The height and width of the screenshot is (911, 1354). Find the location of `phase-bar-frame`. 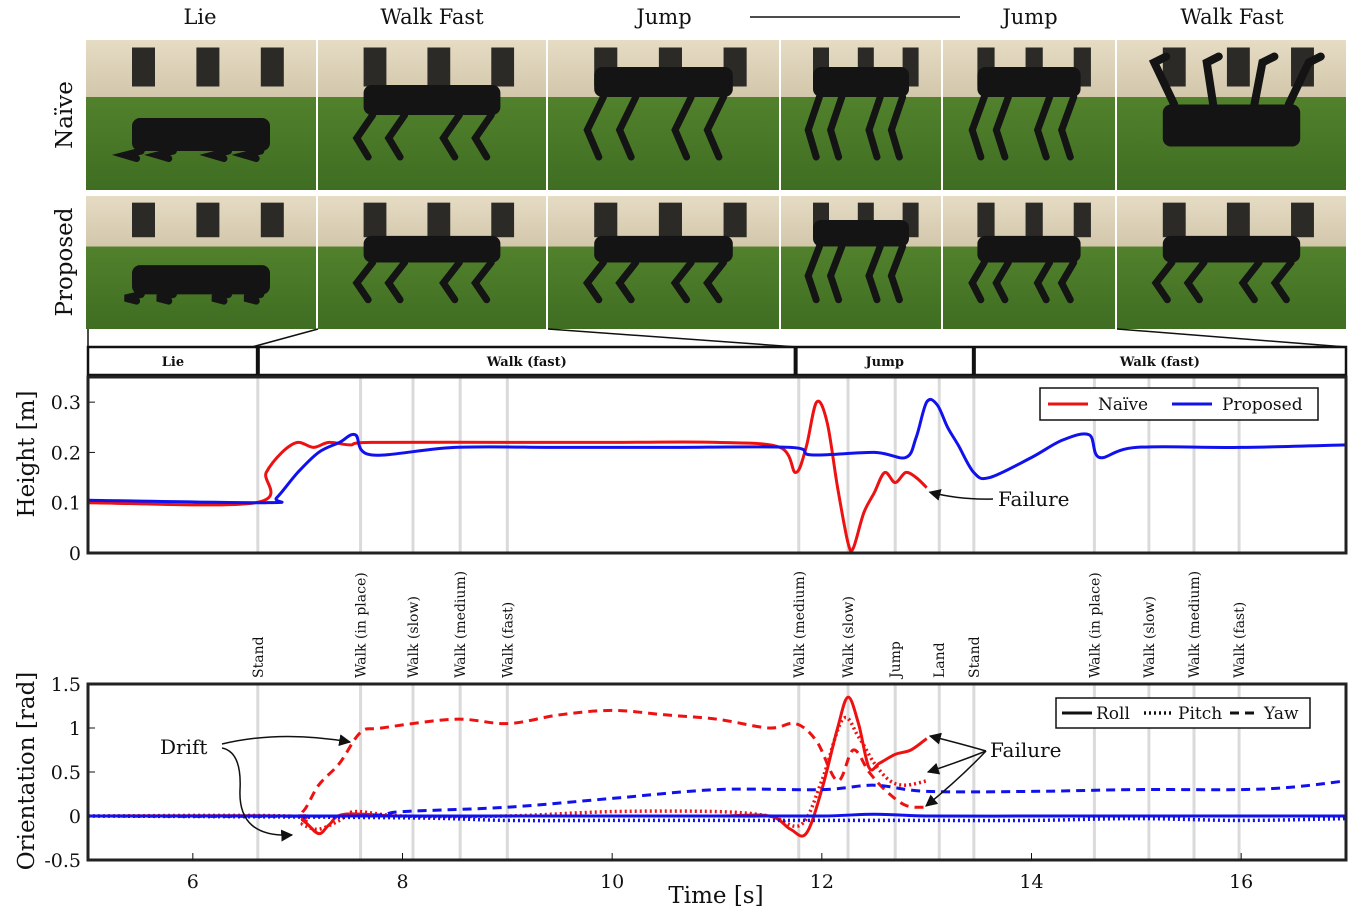

phase-bar-frame is located at coordinates (717, 361).